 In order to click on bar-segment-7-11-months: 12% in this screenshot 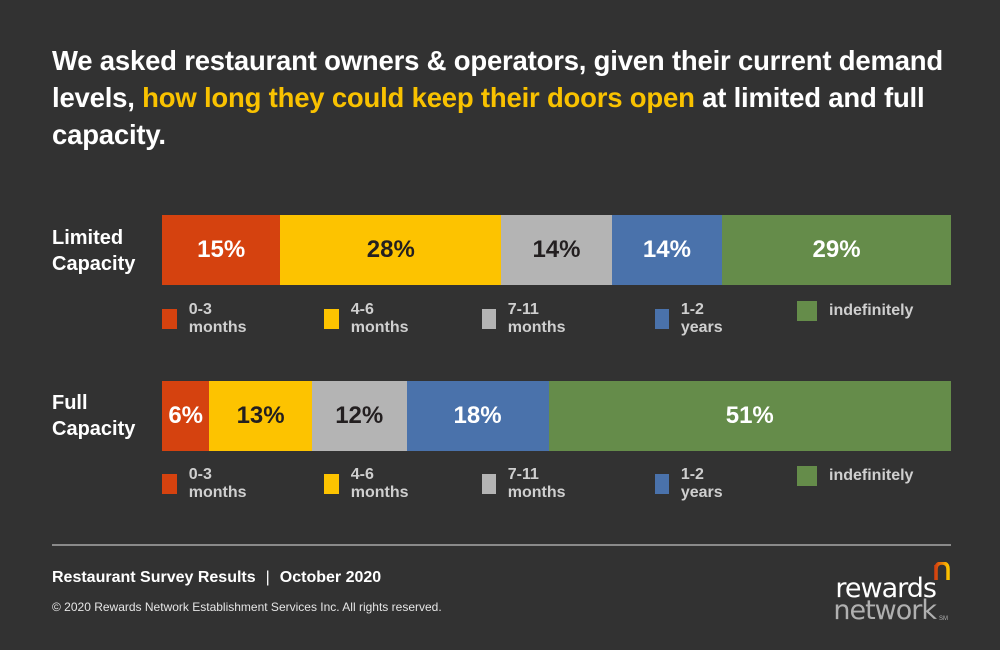, I will do `click(359, 416)`.